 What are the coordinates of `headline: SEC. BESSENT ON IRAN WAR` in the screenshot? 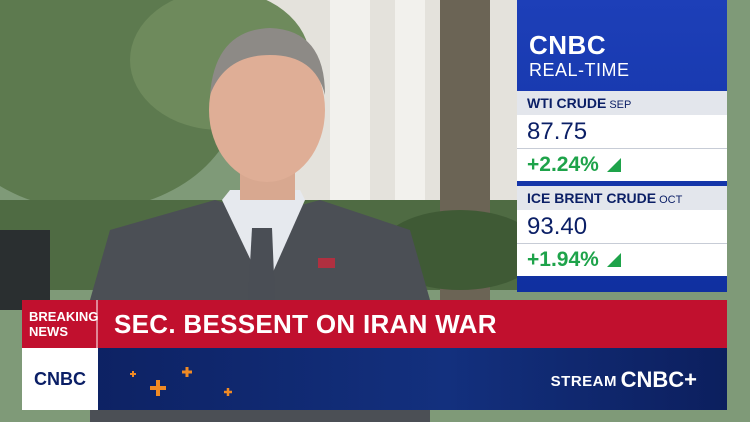 It's located at (305, 324).